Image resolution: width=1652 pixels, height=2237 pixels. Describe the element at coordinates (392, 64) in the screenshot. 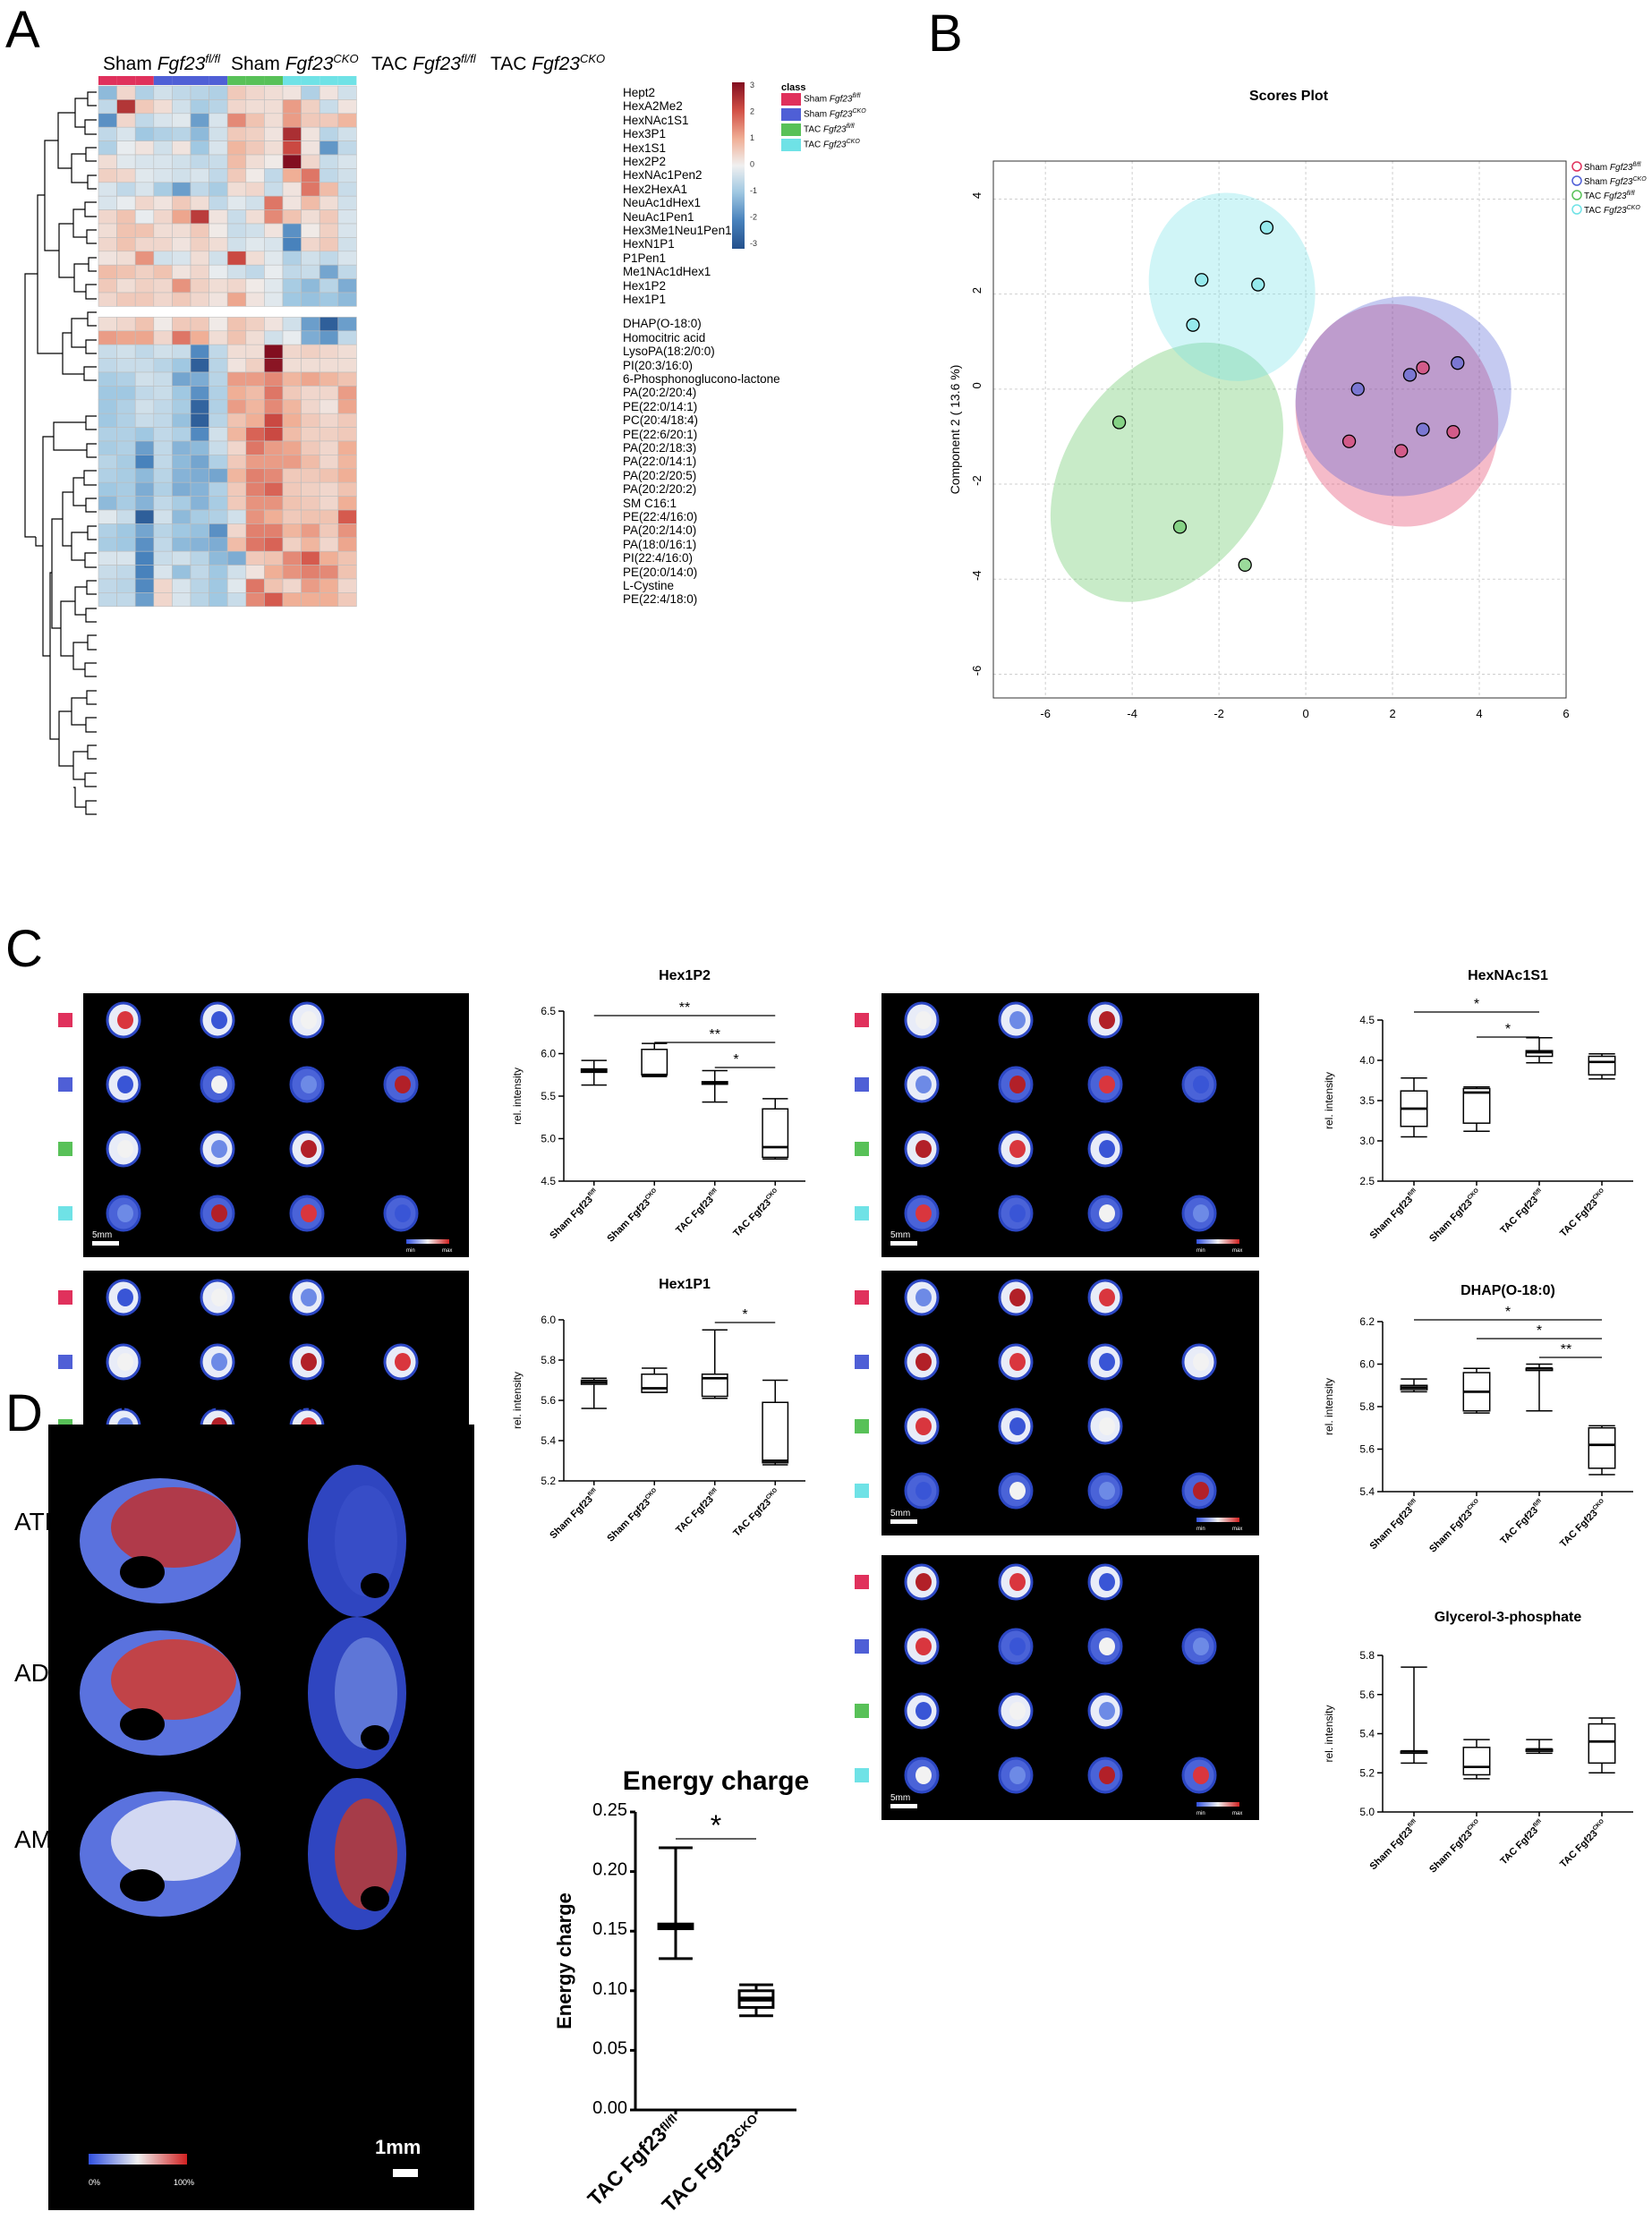

I see `group-prefix: TAC` at that location.